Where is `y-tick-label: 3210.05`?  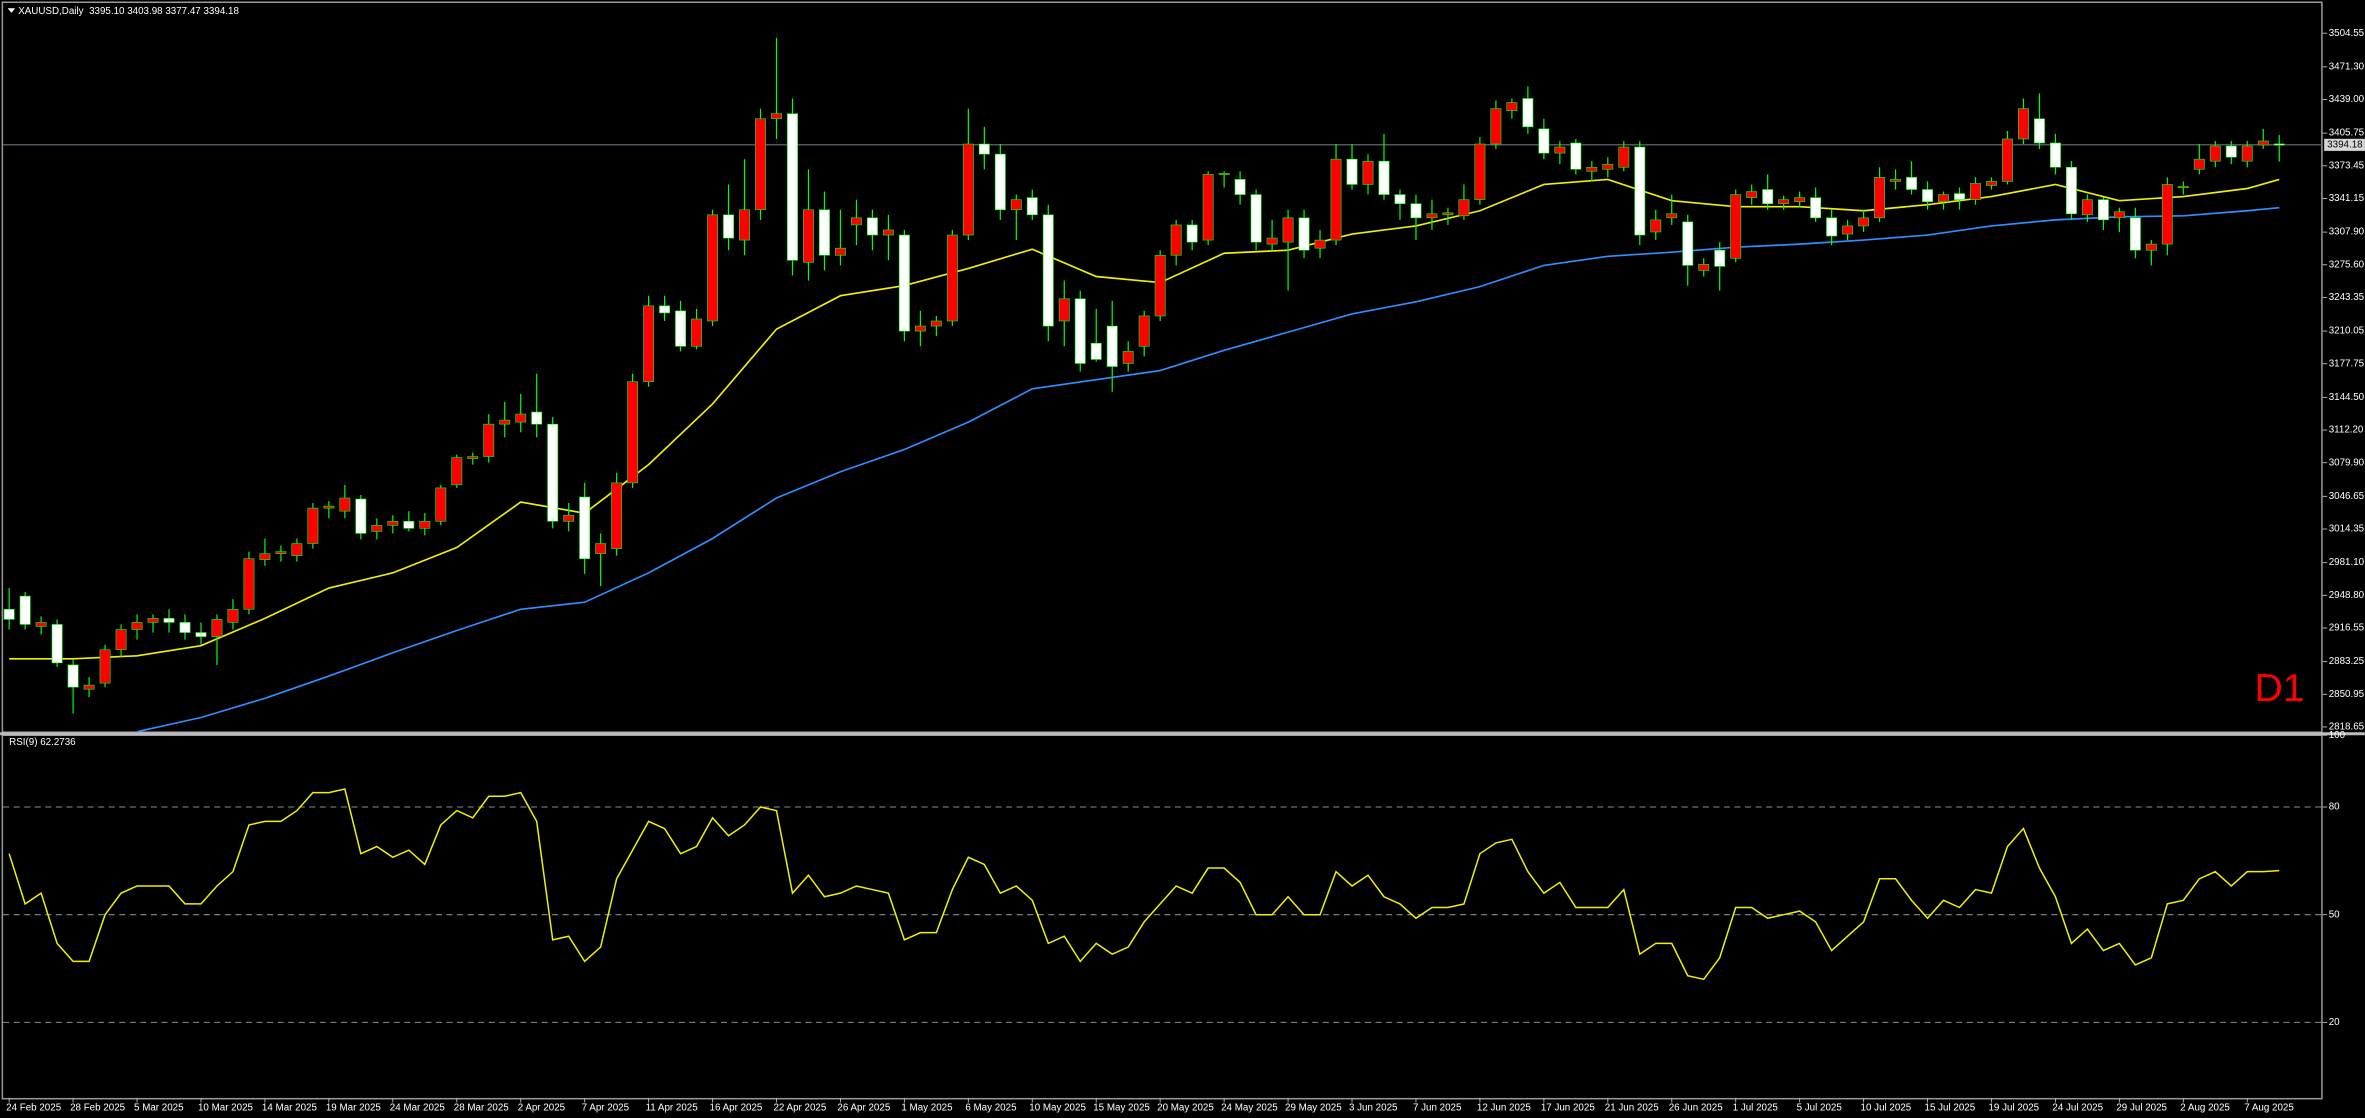
y-tick-label: 3210.05 is located at coordinates (2347, 331).